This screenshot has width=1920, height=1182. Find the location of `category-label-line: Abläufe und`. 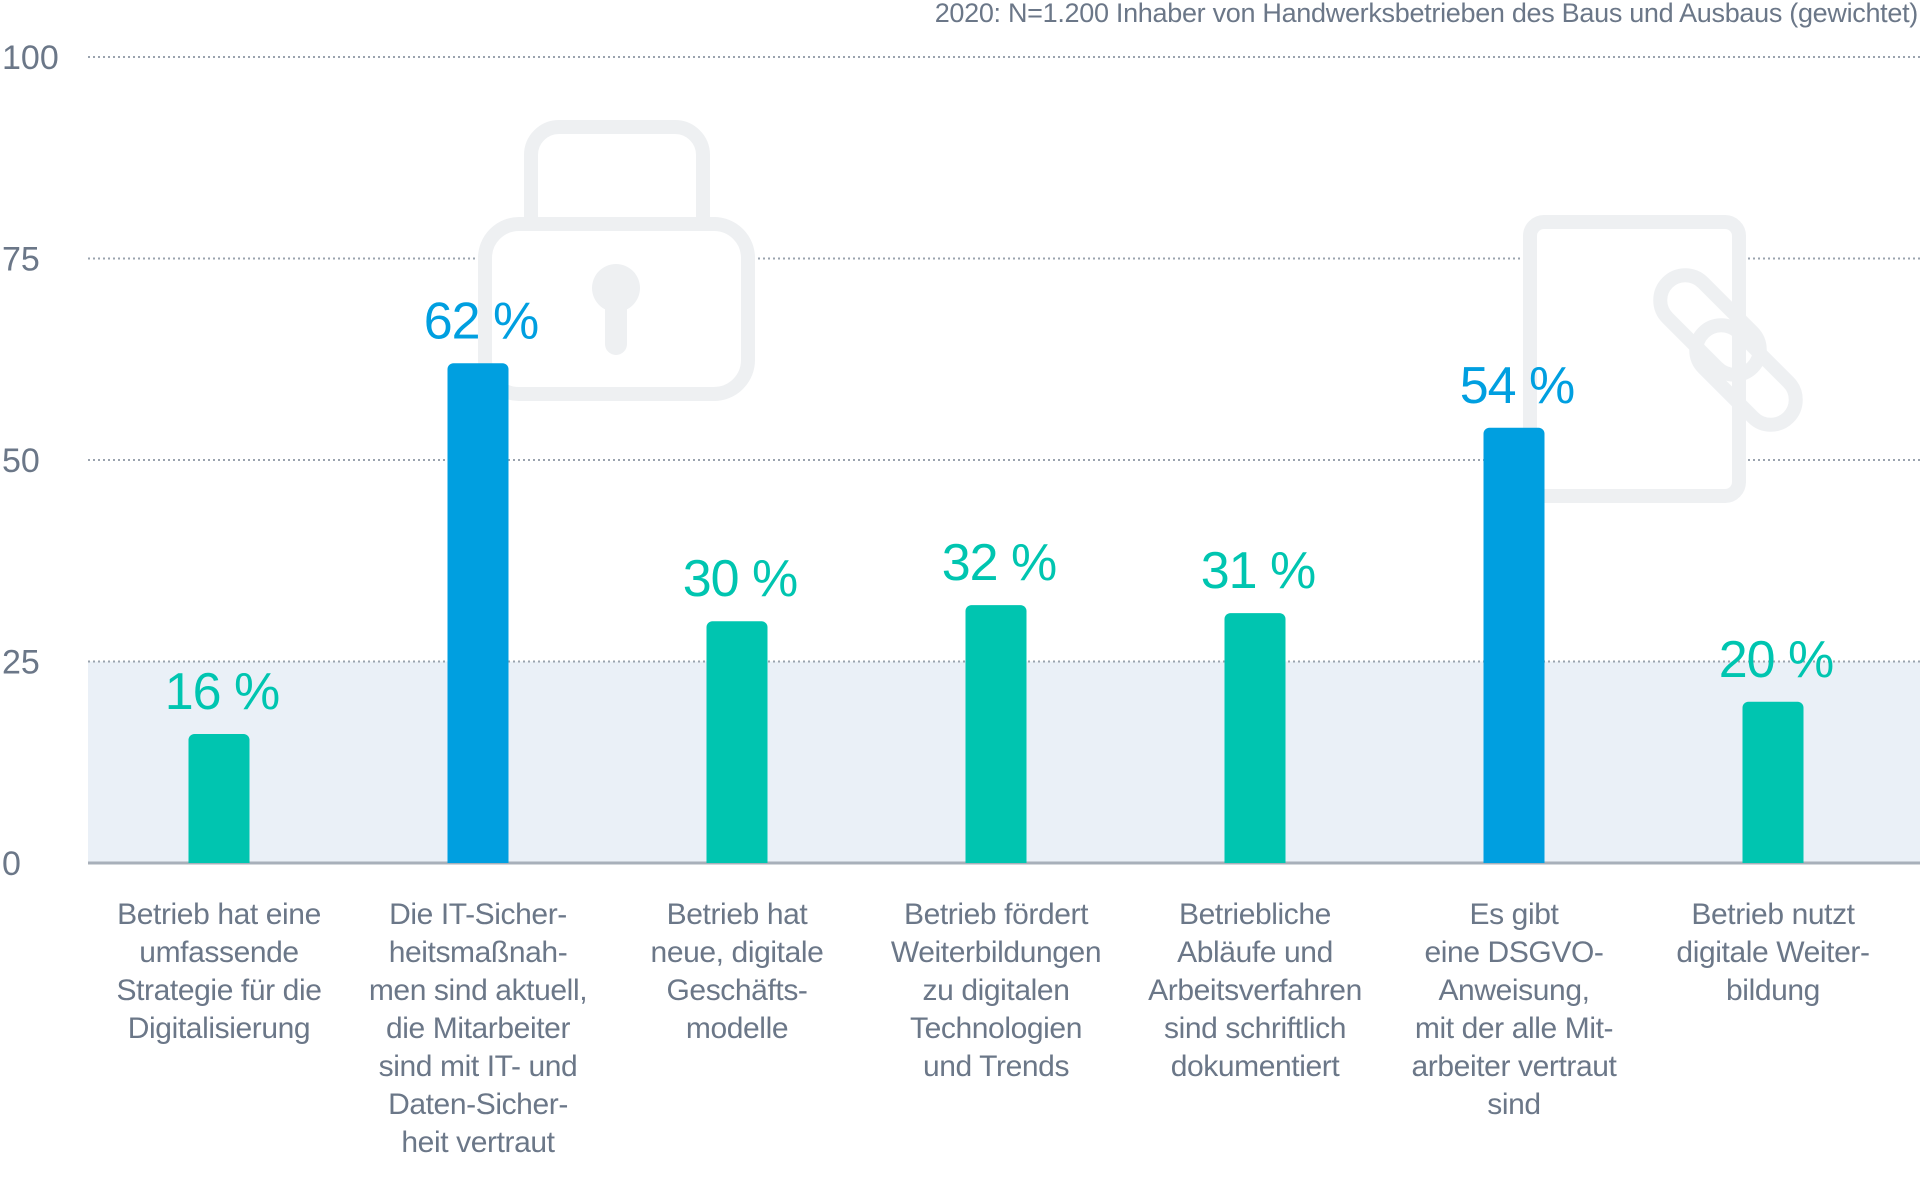

category-label-line: Abläufe und is located at coordinates (1255, 952).